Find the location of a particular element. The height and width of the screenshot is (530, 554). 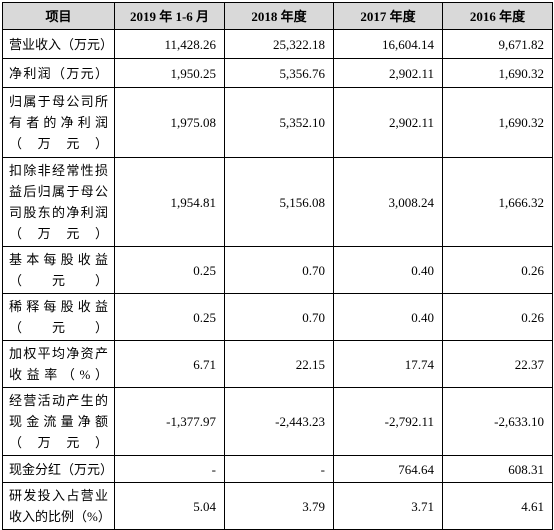

header-2018: 2018 年度 is located at coordinates (279, 16).